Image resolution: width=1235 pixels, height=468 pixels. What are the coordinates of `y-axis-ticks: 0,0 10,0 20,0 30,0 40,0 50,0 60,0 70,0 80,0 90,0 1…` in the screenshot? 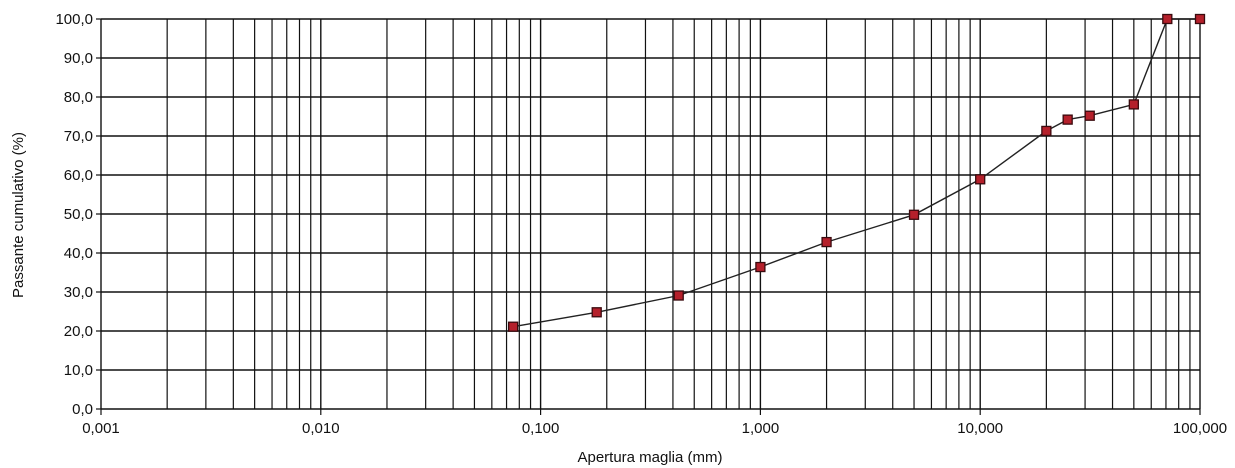 It's located at (78, 214).